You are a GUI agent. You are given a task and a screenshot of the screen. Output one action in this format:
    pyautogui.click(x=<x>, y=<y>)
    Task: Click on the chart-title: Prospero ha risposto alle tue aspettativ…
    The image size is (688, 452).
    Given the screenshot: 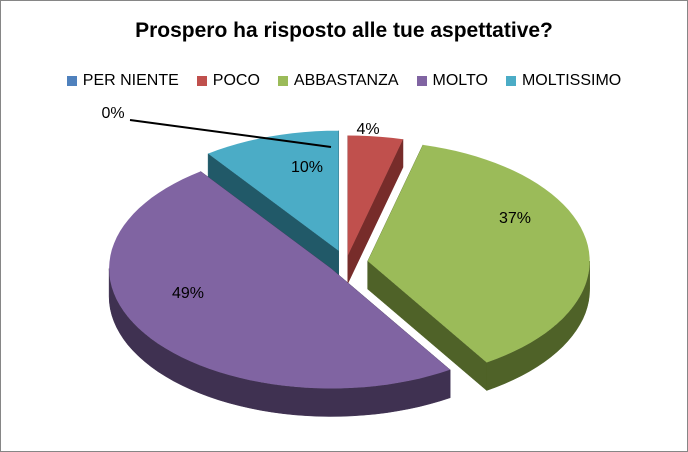 What is the action you would take?
    pyautogui.click(x=344, y=30)
    